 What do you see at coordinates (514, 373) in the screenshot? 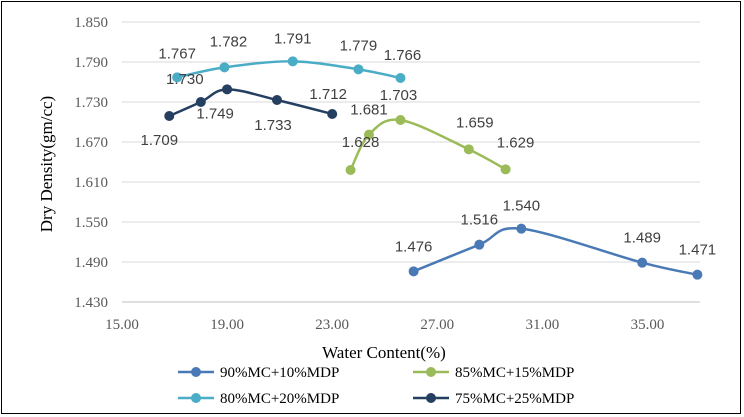
I see `legend-label: 85%MC+15%MDP` at bounding box center [514, 373].